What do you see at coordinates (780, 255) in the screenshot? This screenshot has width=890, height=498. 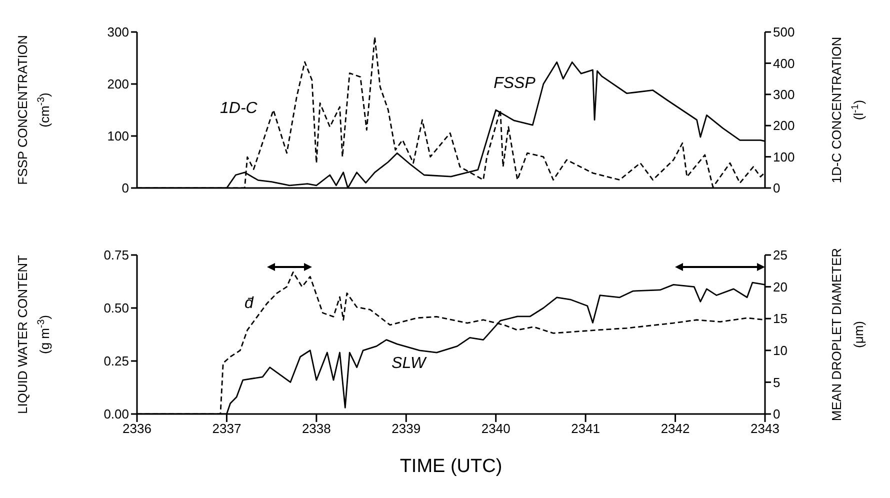 I see `y2-tick-label: 25` at bounding box center [780, 255].